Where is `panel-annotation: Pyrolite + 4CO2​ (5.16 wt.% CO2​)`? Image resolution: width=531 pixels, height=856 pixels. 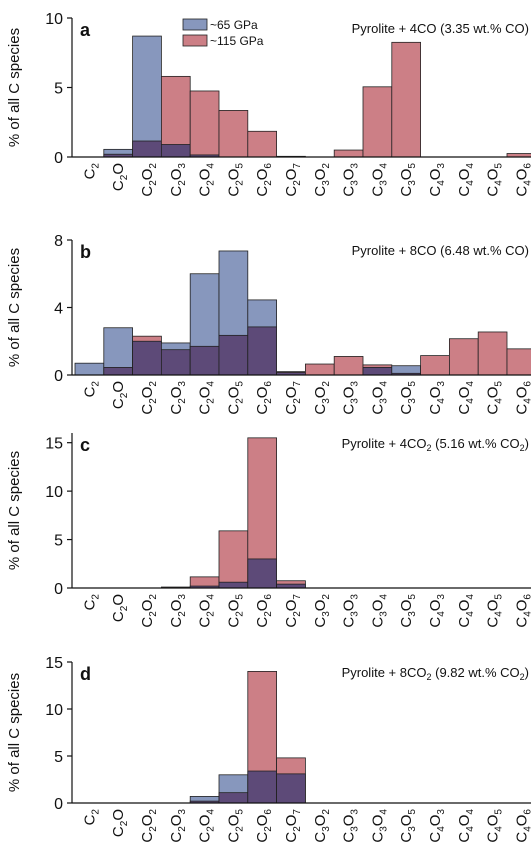 panel-annotation: Pyrolite + 4CO2​ (5.16 wt.% CO2​) is located at coordinates (435, 444).